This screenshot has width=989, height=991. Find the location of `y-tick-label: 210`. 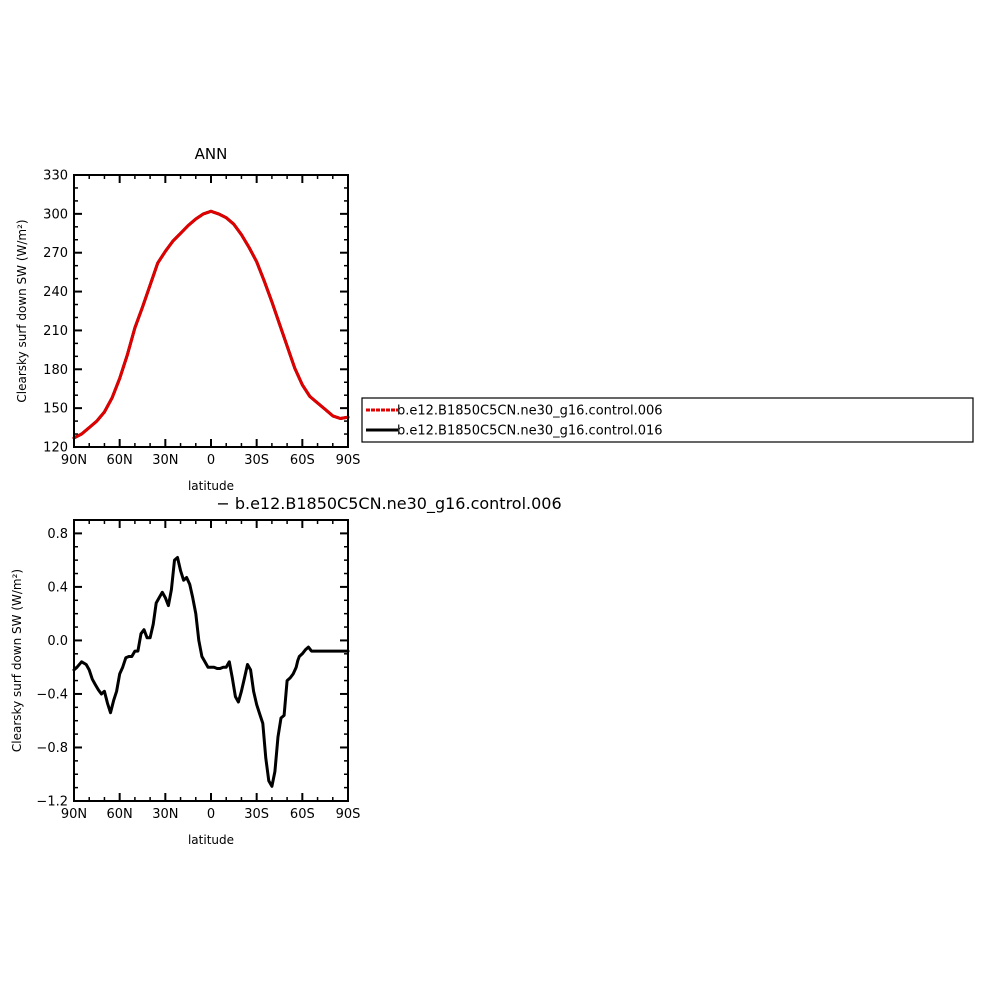

y-tick-label: 210 is located at coordinates (55, 331).